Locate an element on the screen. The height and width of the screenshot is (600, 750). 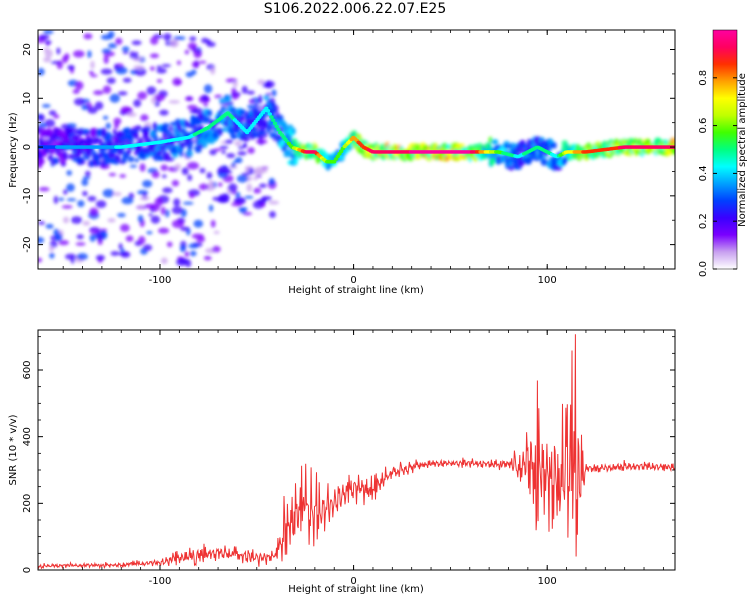
spectrogram-y-tick-label: 10 is located at coordinates (27, 98).